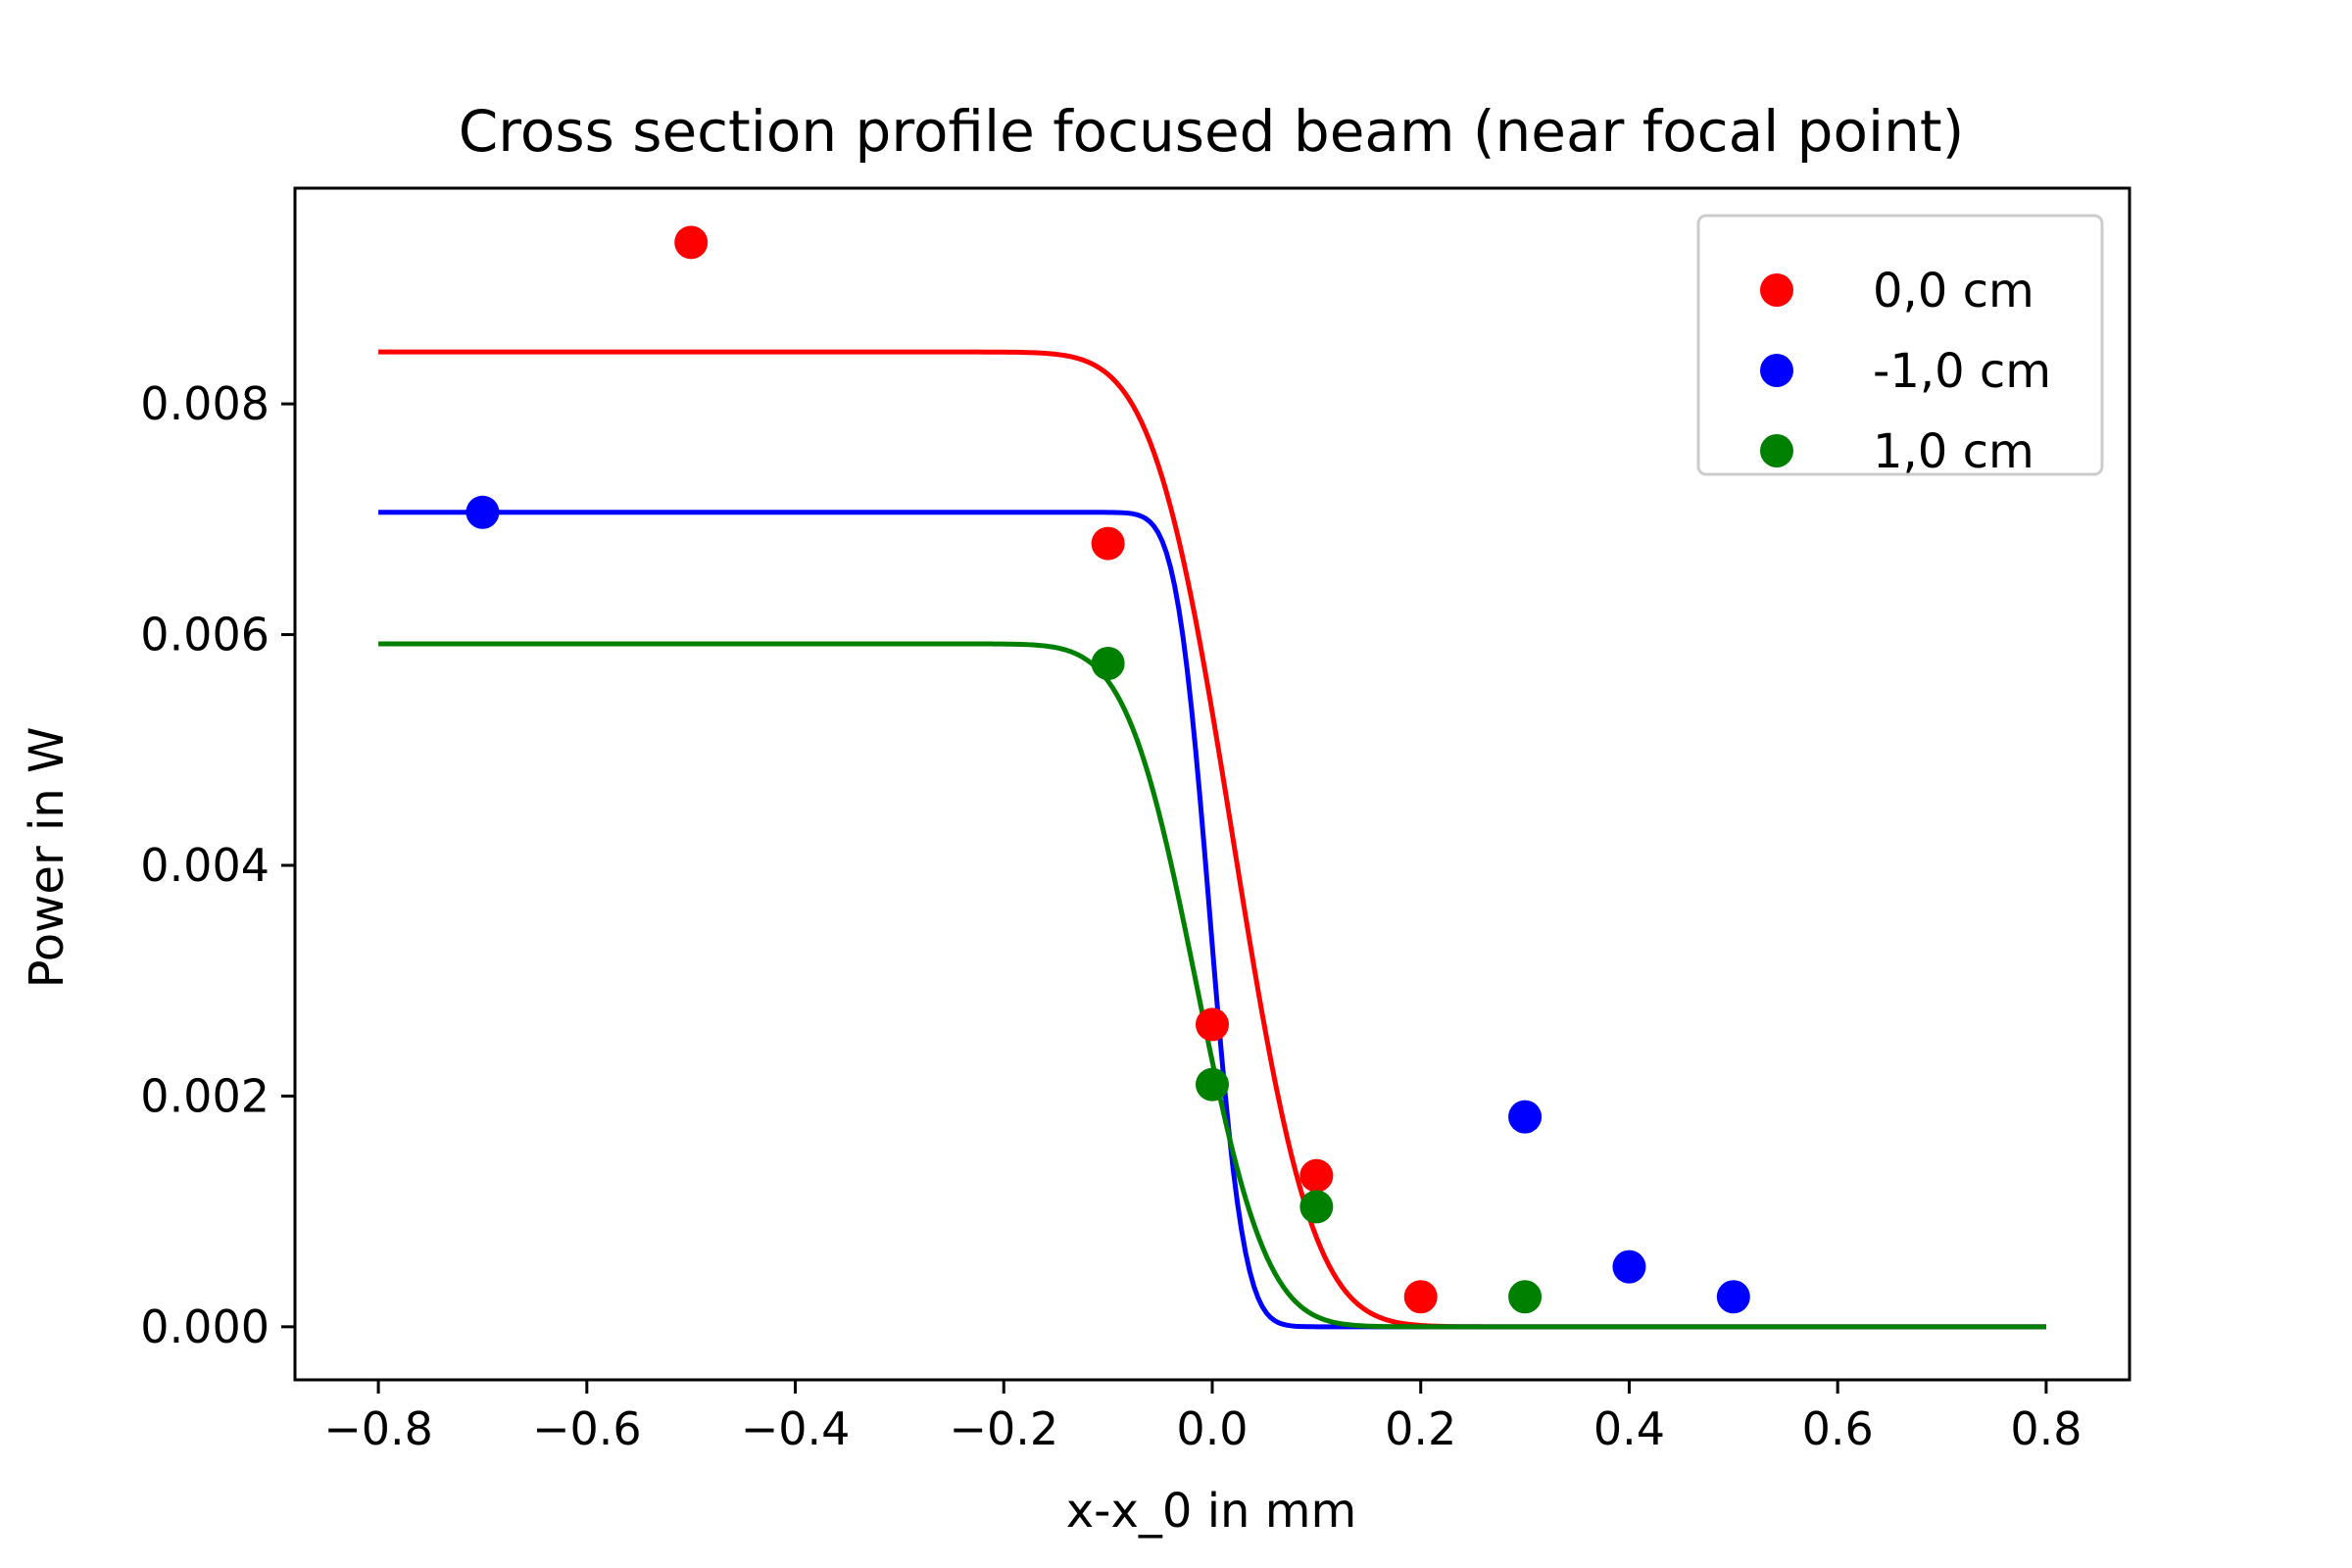 This screenshot has width=2352, height=1568. What do you see at coordinates (1838, 1428) in the screenshot?
I see `x-tick-label: 0.6` at bounding box center [1838, 1428].